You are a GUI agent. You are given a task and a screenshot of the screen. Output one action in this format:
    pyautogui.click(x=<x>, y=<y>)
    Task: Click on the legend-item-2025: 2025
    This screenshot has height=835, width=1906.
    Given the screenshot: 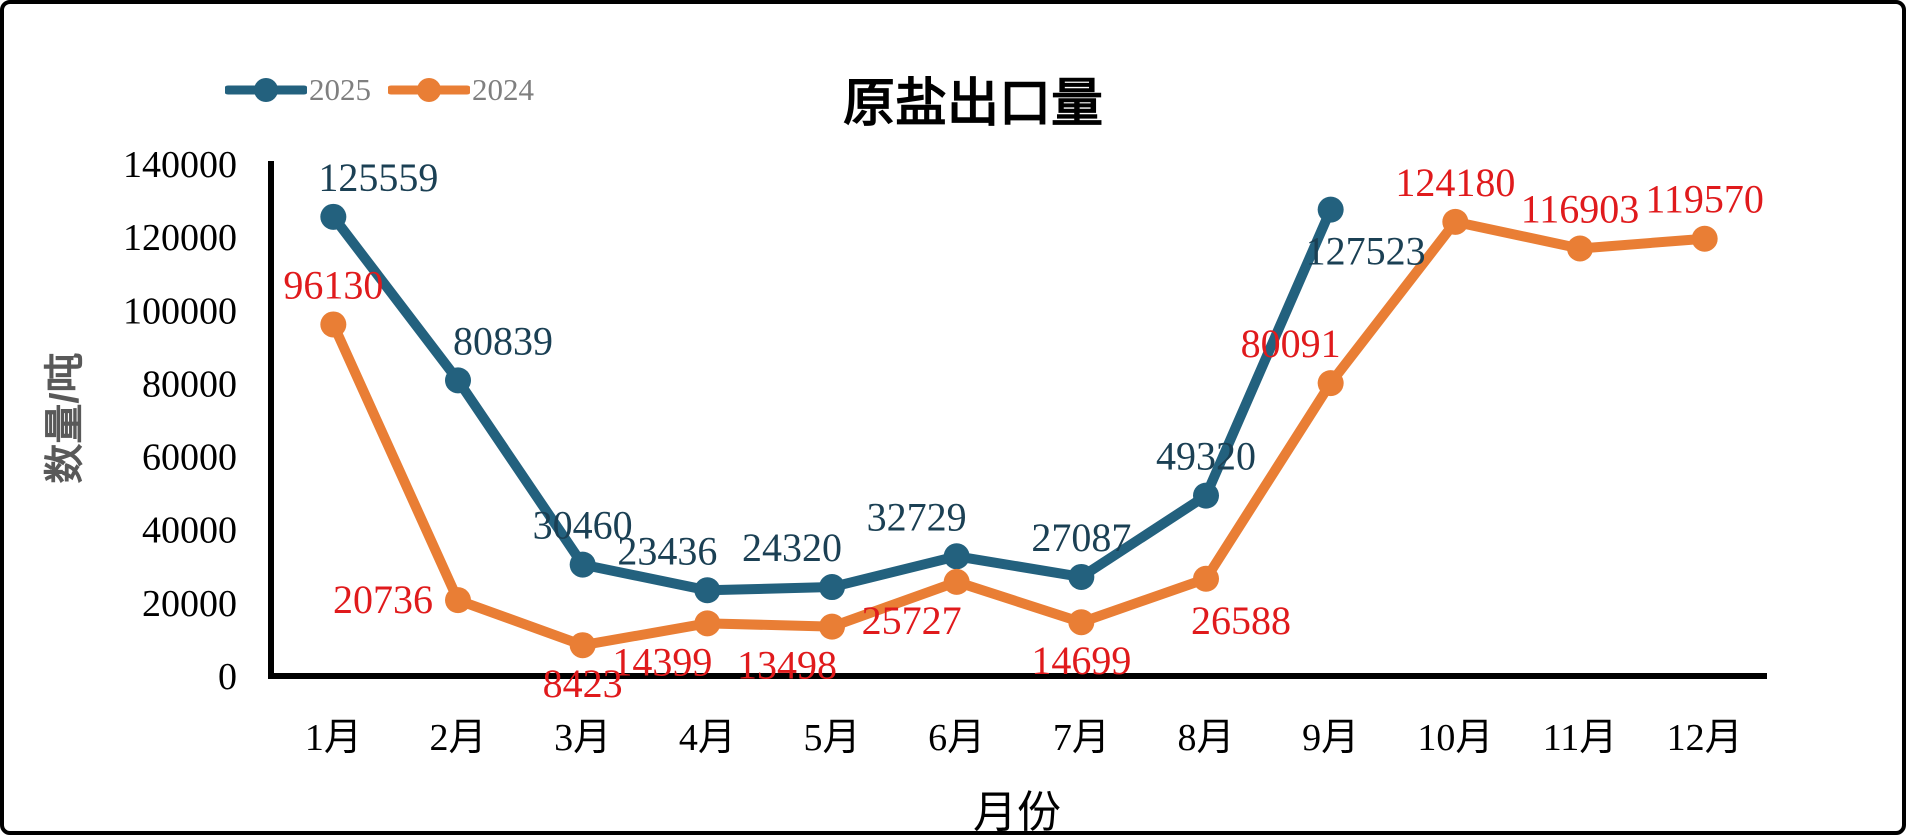 What is the action you would take?
    pyautogui.click(x=298, y=90)
    